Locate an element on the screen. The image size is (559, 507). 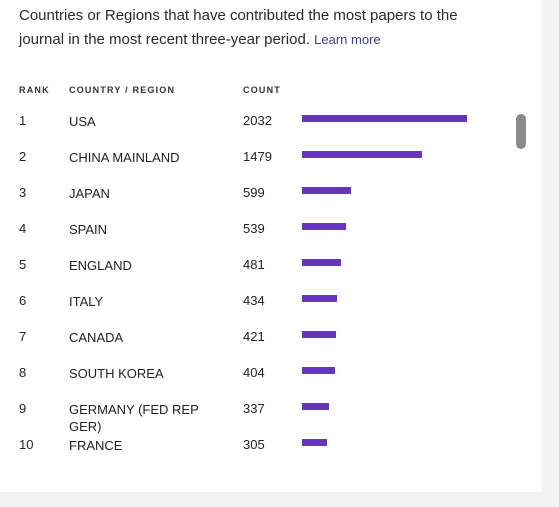
rank-cell: 4 is located at coordinates (23, 228).